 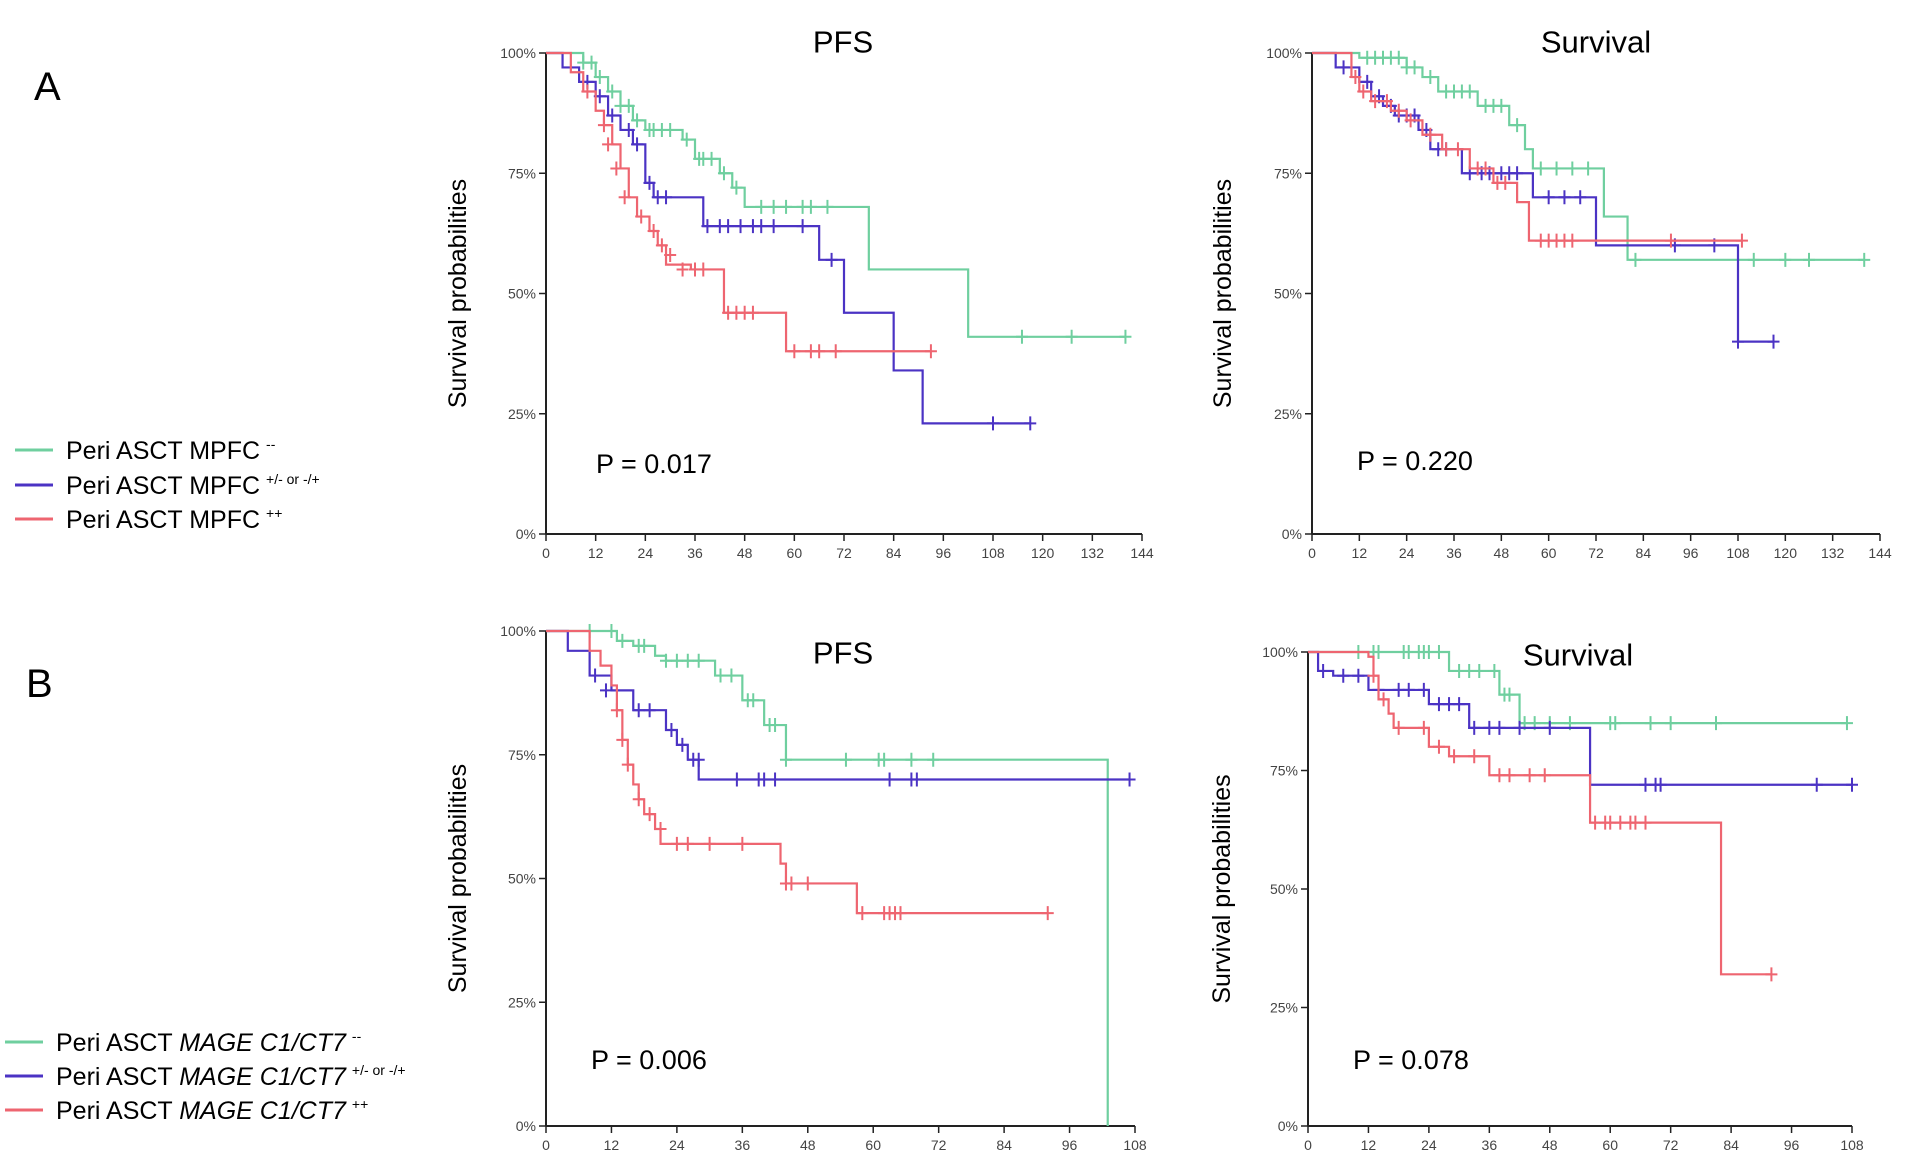 I want to click on legend-item: Peri ASCT MPFC ++, so click(x=148, y=519).